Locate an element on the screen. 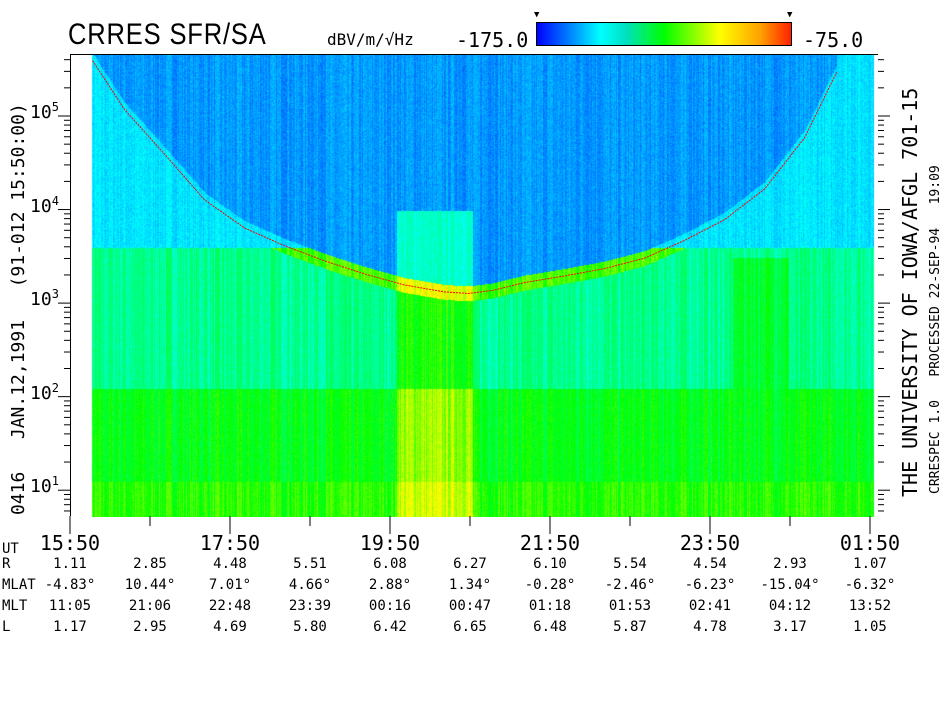  ephemeris-l-value: 4.69 is located at coordinates (230, 627).